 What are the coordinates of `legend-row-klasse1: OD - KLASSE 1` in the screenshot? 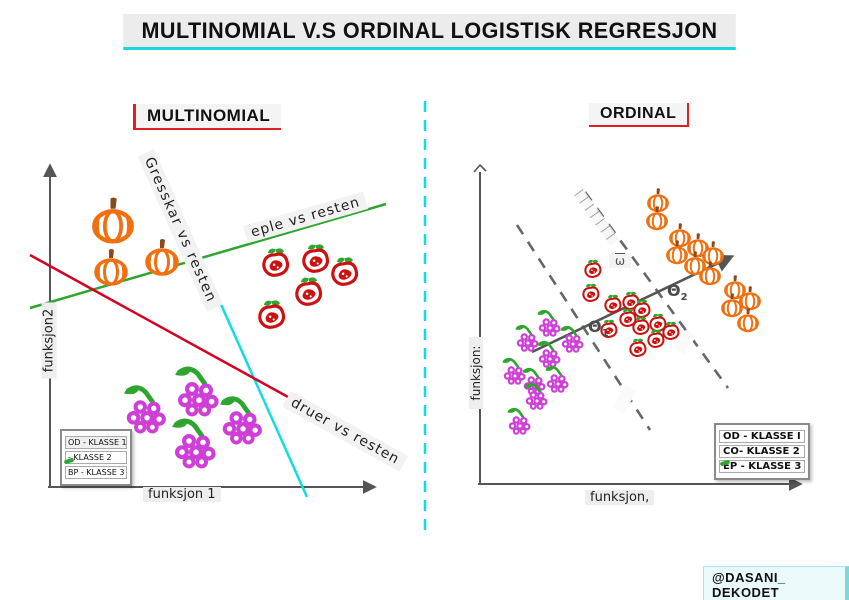 It's located at (96, 442).